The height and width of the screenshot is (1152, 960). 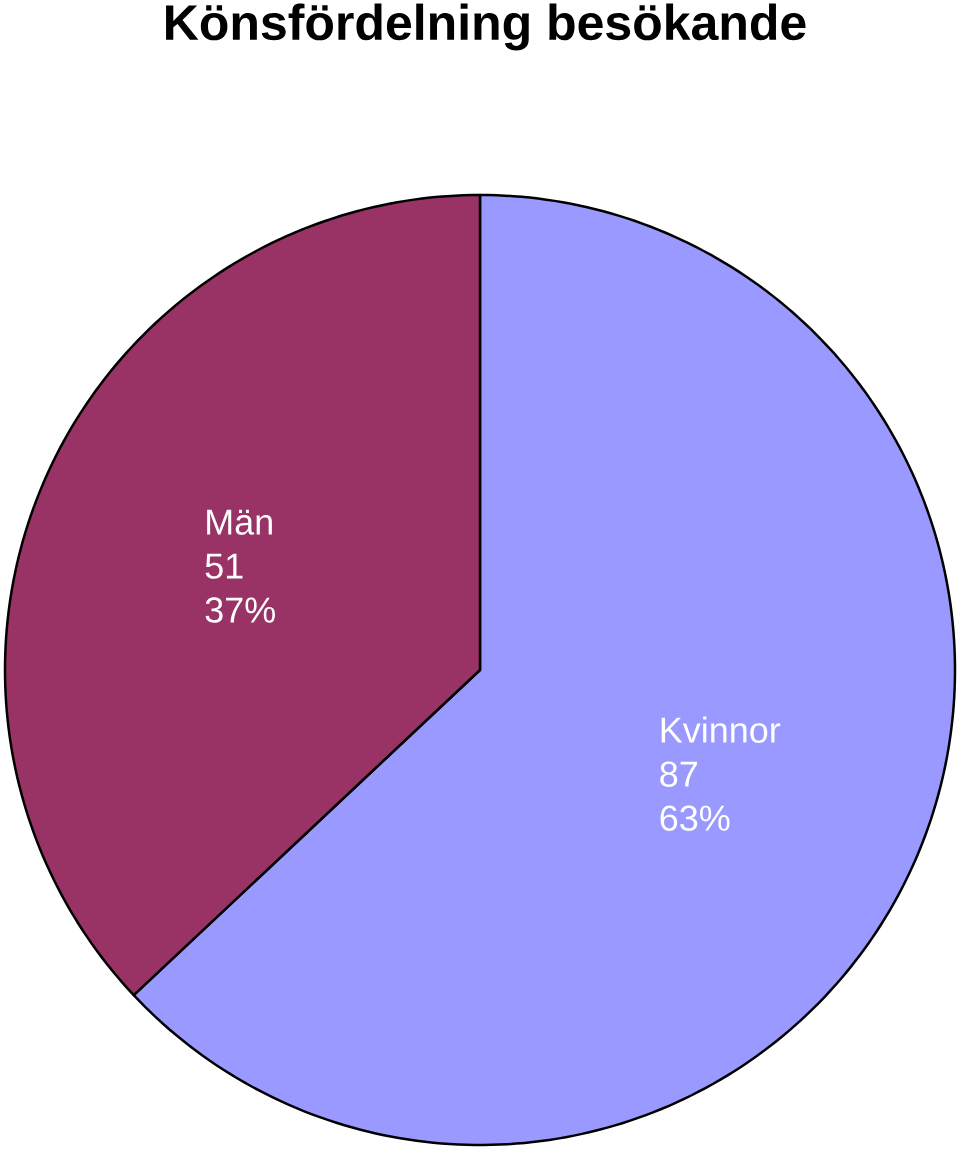 I want to click on slice-label: Kvinnor, so click(x=721, y=729).